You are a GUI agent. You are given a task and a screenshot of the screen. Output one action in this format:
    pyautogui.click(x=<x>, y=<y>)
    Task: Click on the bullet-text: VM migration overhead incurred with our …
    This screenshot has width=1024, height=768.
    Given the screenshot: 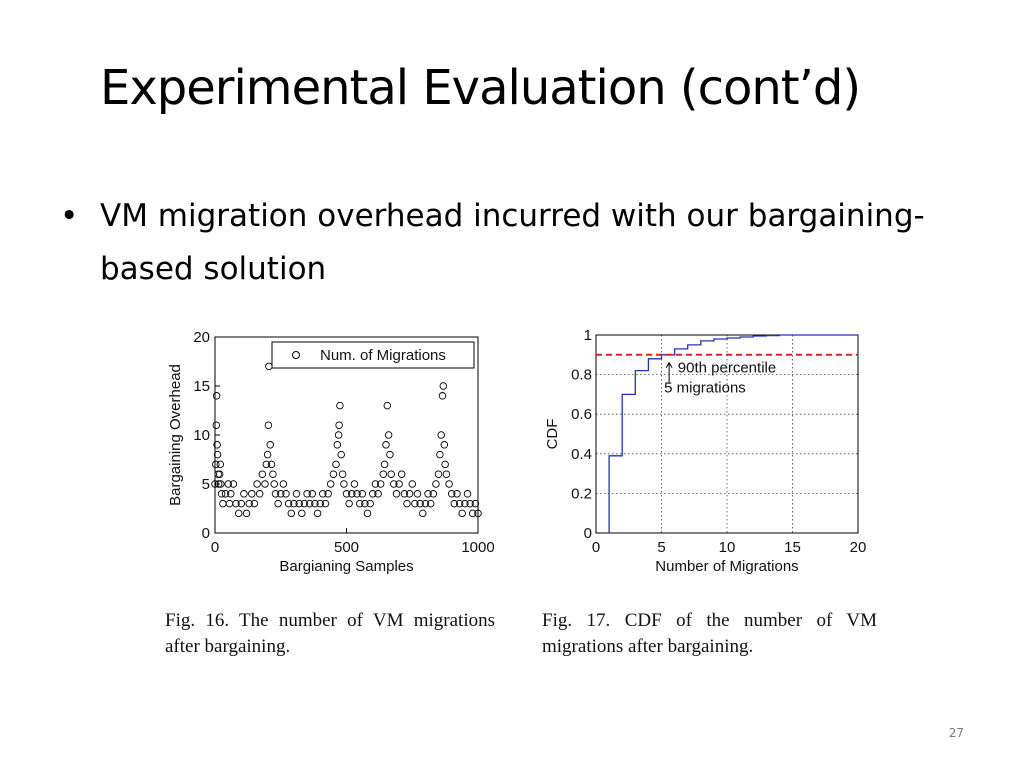 What is the action you would take?
    pyautogui.click(x=512, y=242)
    